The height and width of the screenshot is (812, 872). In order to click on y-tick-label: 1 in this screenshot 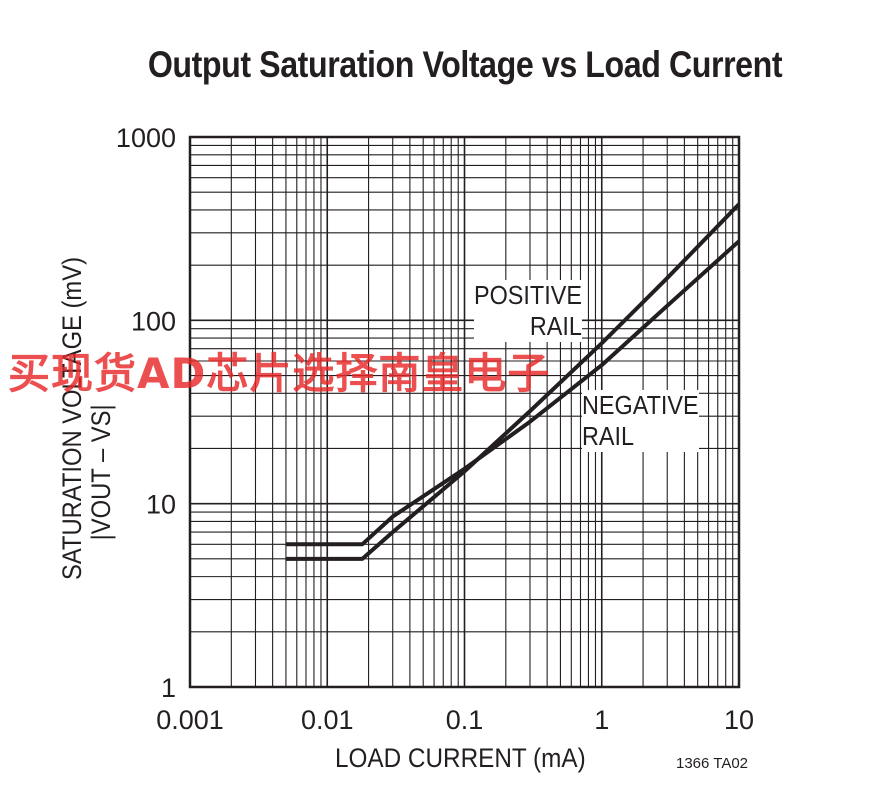, I will do `click(168, 688)`.